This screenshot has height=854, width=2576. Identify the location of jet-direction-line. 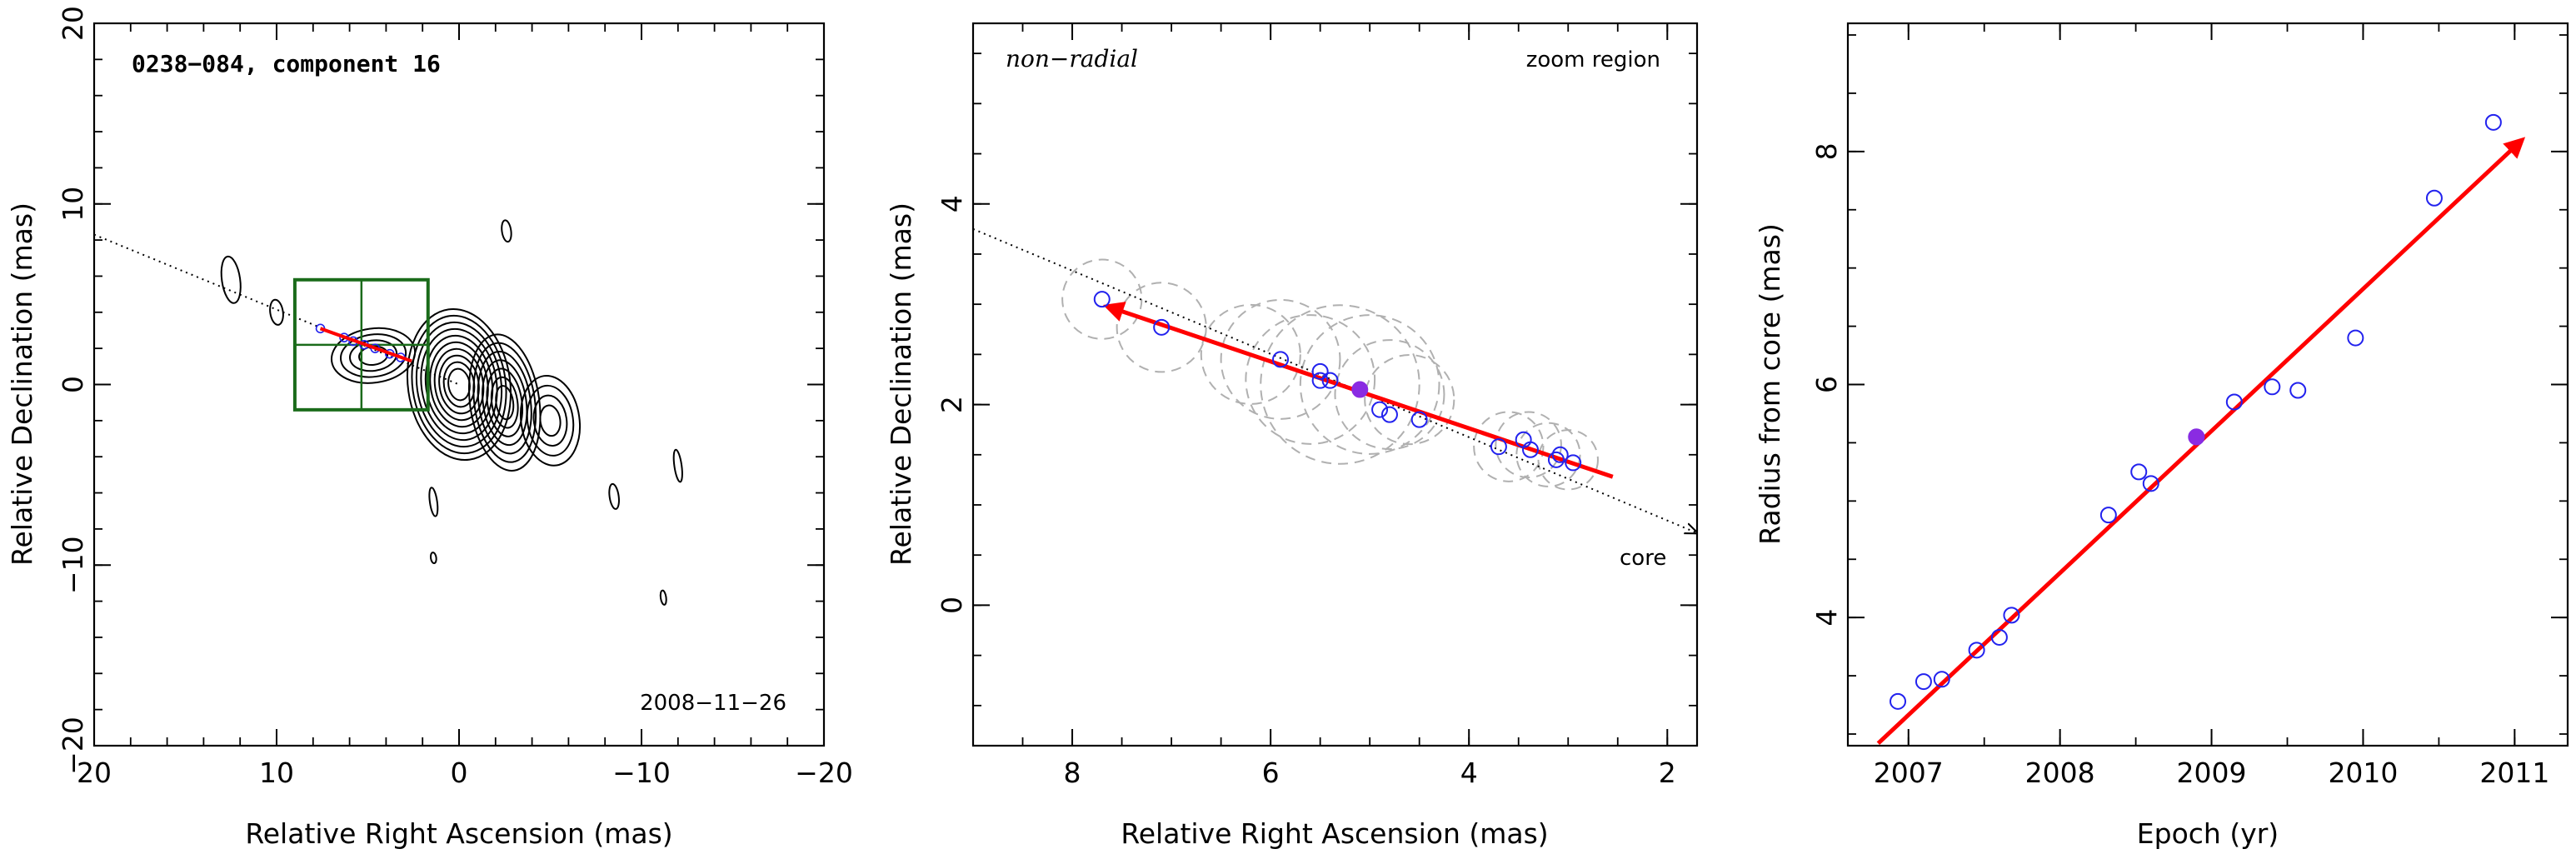
(277, 309).